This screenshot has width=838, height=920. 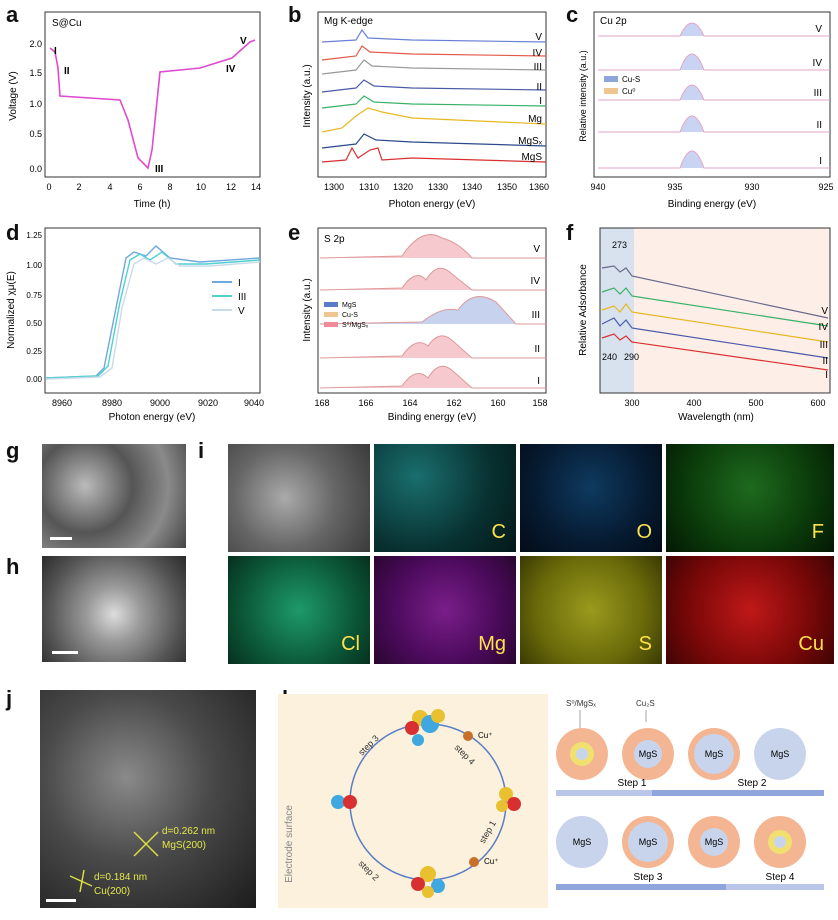 What do you see at coordinates (9, 698) in the screenshot?
I see `panel-j-label: j` at bounding box center [9, 698].